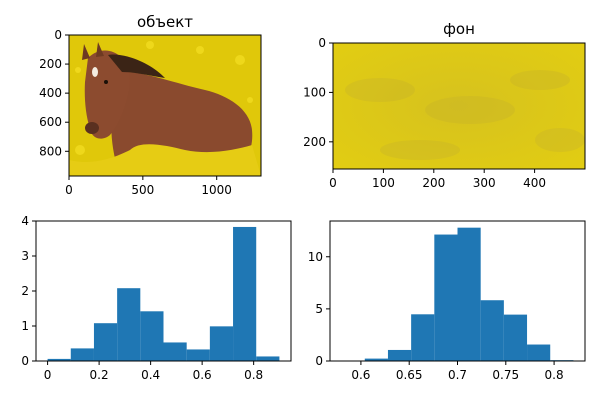 The image size is (600, 404). What do you see at coordinates (50, 93) in the screenshot?
I see `object-ytick-label: 400` at bounding box center [50, 93].